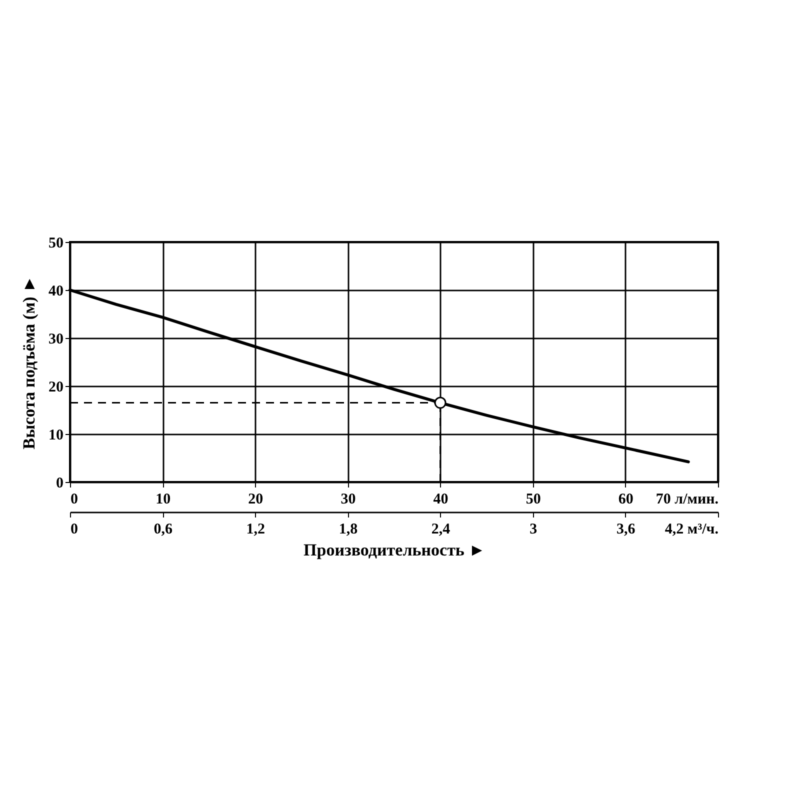 This screenshot has height=800, width=800. What do you see at coordinates (534, 530) in the screenshot?
I see `x2-tick-label: 3` at bounding box center [534, 530].